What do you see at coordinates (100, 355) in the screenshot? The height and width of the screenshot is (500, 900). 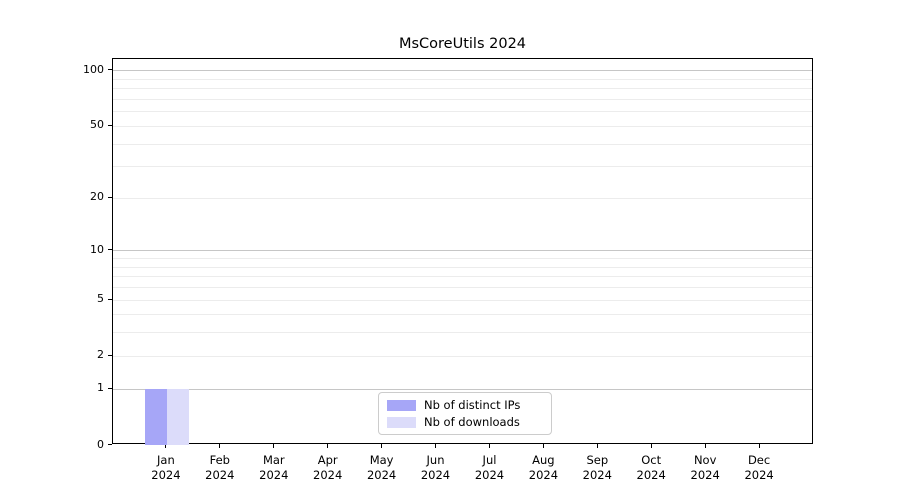 I see `y-tick-label-2: 2` at bounding box center [100, 355].